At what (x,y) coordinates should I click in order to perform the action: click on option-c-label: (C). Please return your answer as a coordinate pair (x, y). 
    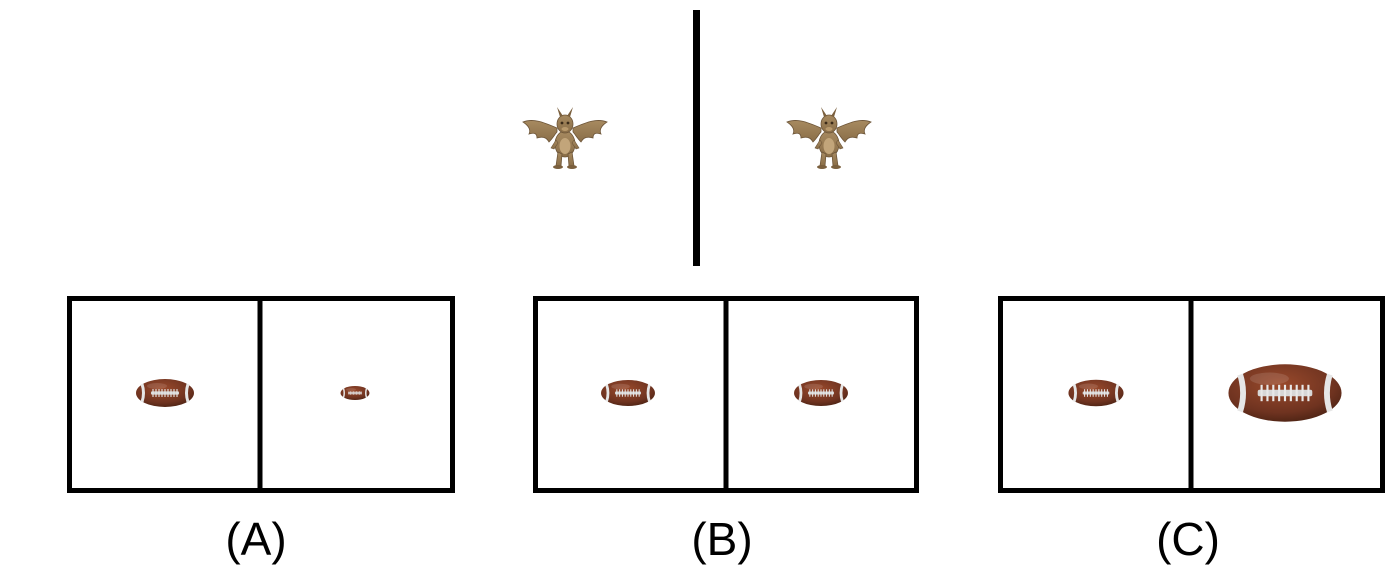
    Looking at the image, I should click on (1188, 539).